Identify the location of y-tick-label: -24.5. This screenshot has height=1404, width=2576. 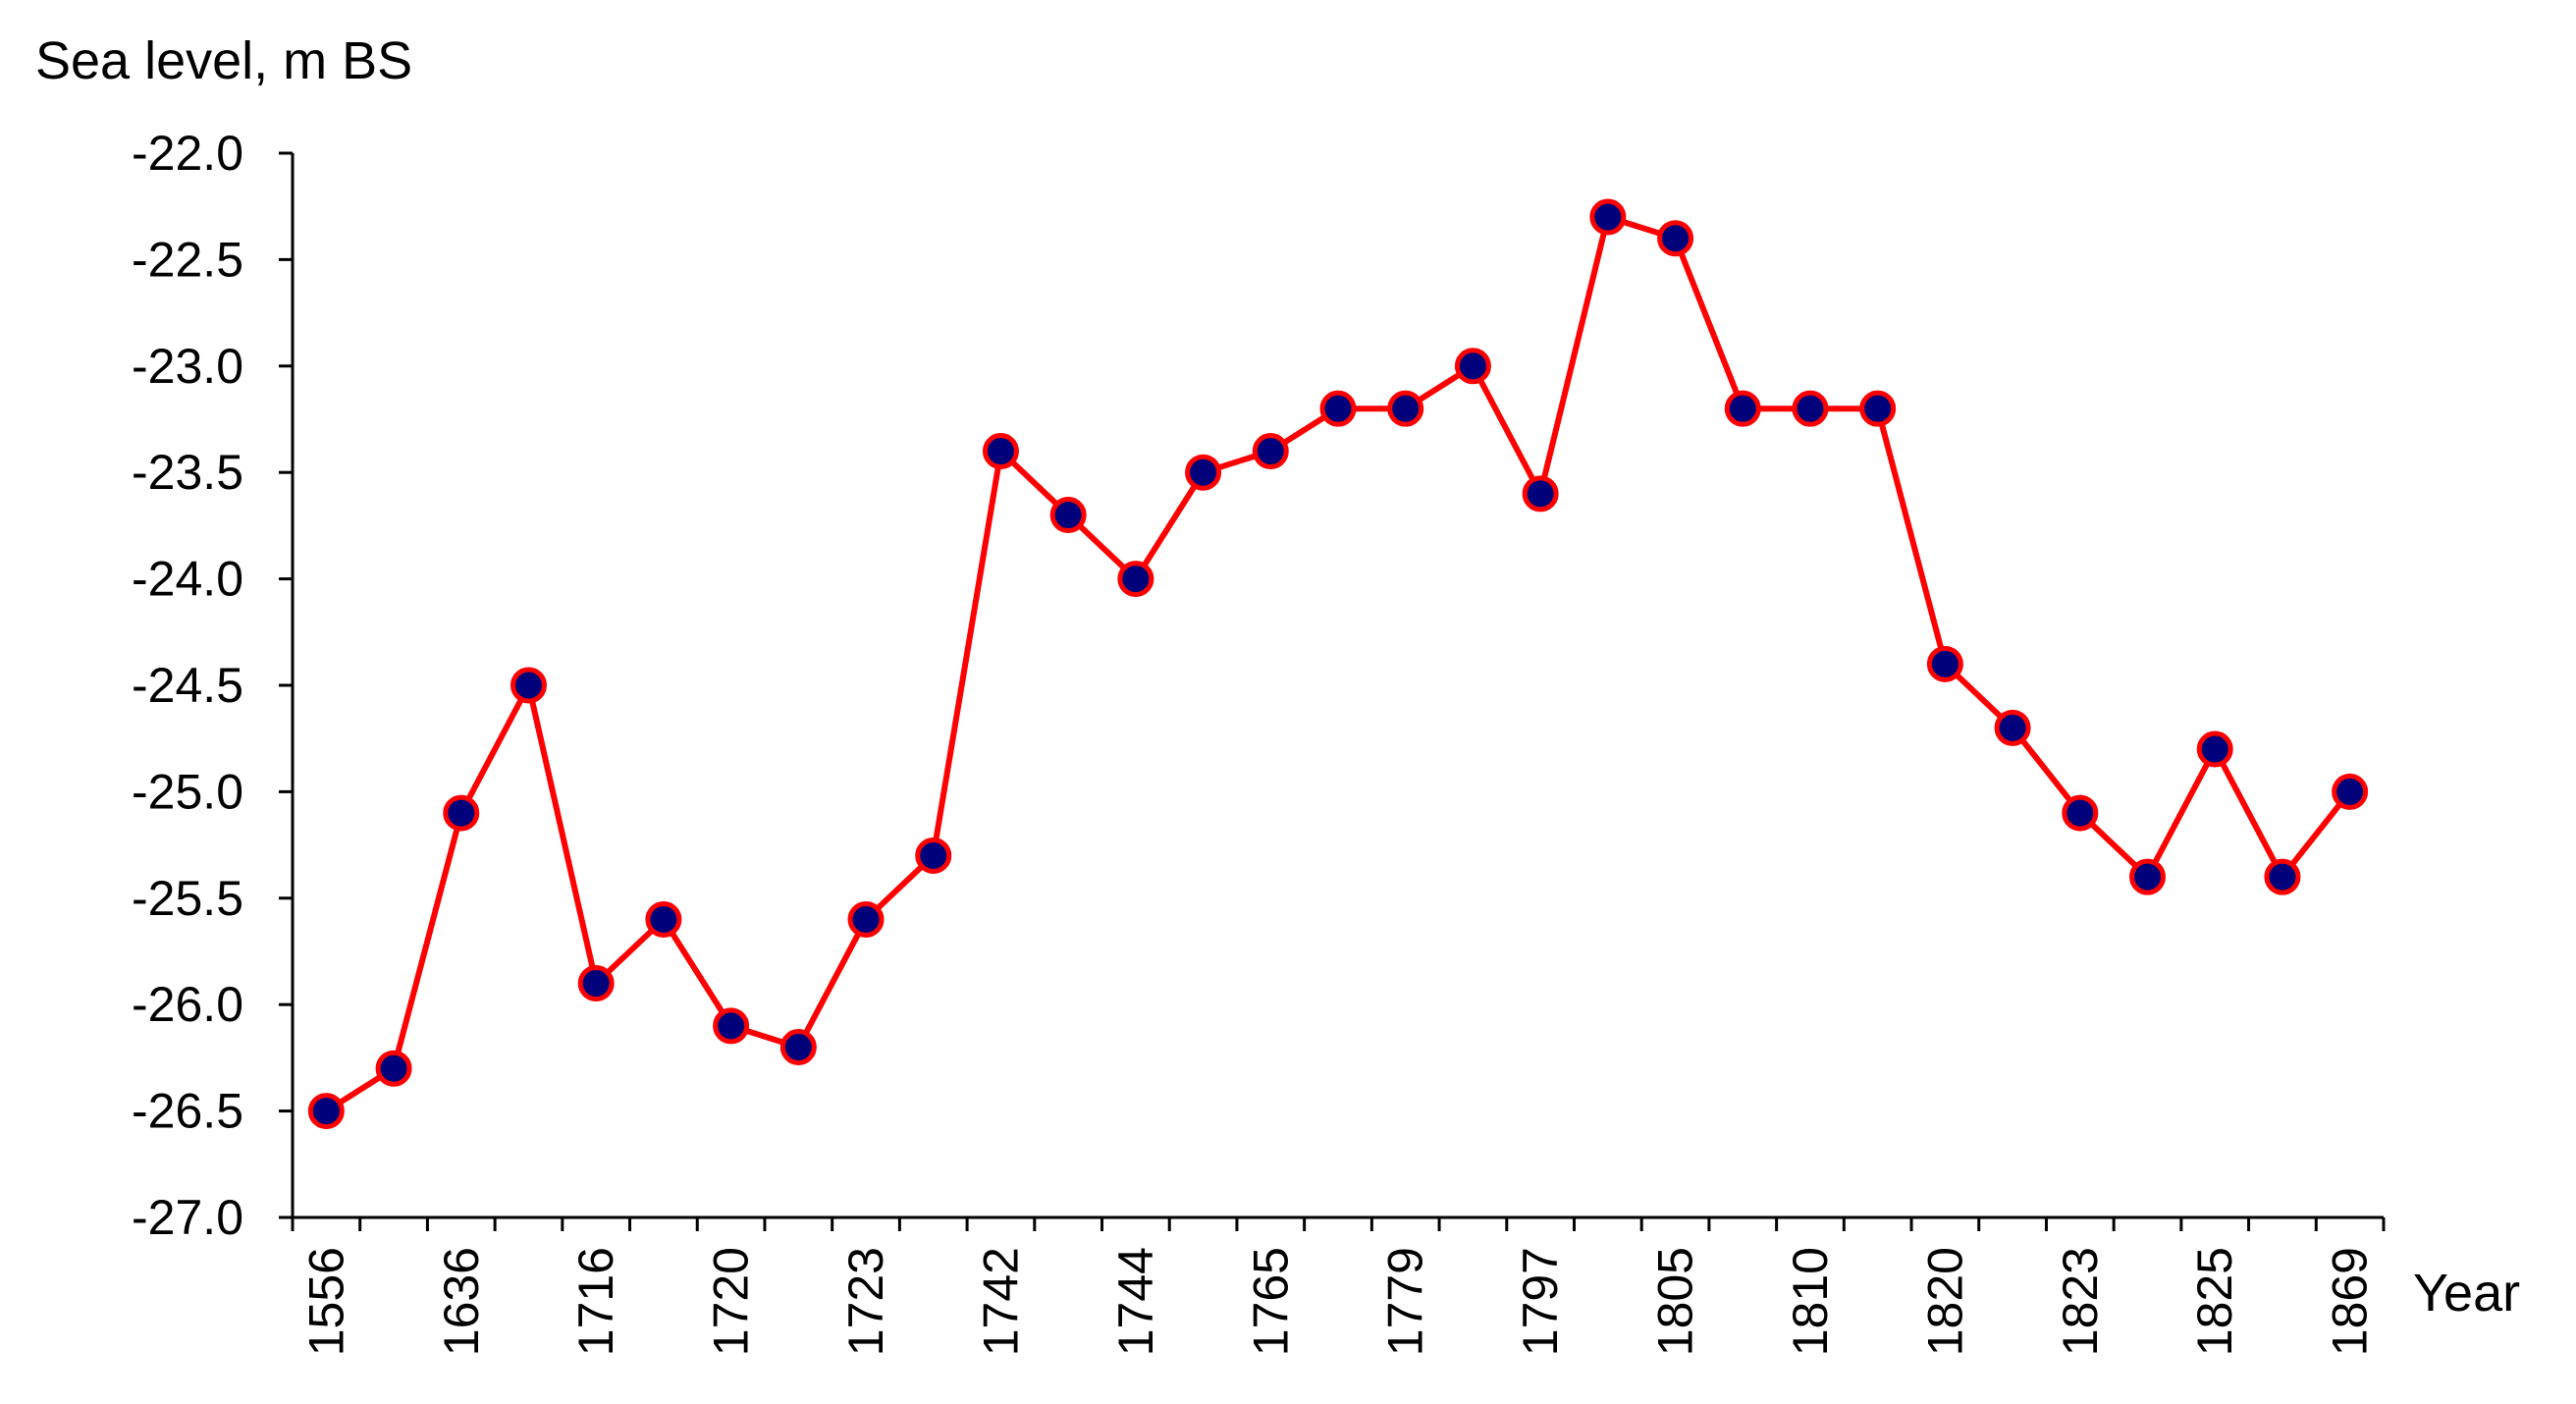
(187, 685).